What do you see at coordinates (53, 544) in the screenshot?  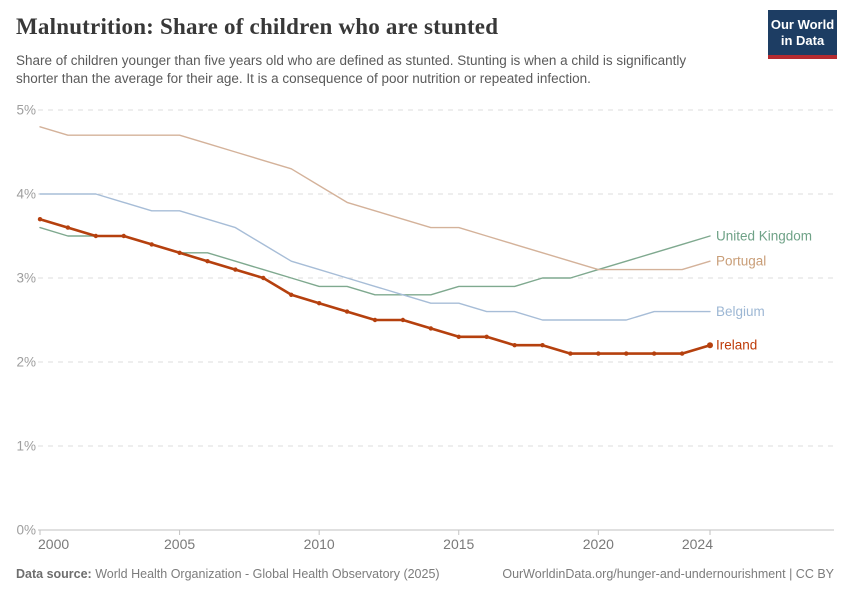 I see `x-axis-label: 2000` at bounding box center [53, 544].